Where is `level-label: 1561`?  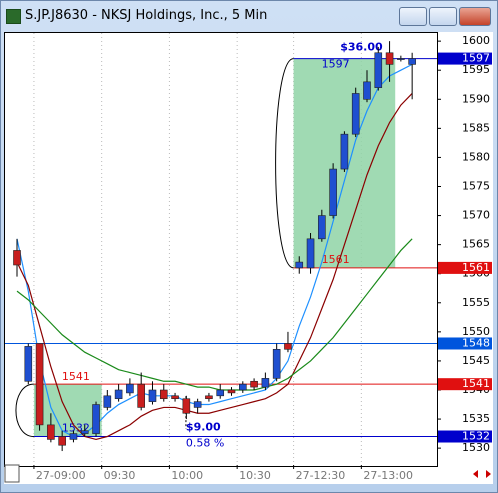
level-label: 1561 is located at coordinates (476, 267).